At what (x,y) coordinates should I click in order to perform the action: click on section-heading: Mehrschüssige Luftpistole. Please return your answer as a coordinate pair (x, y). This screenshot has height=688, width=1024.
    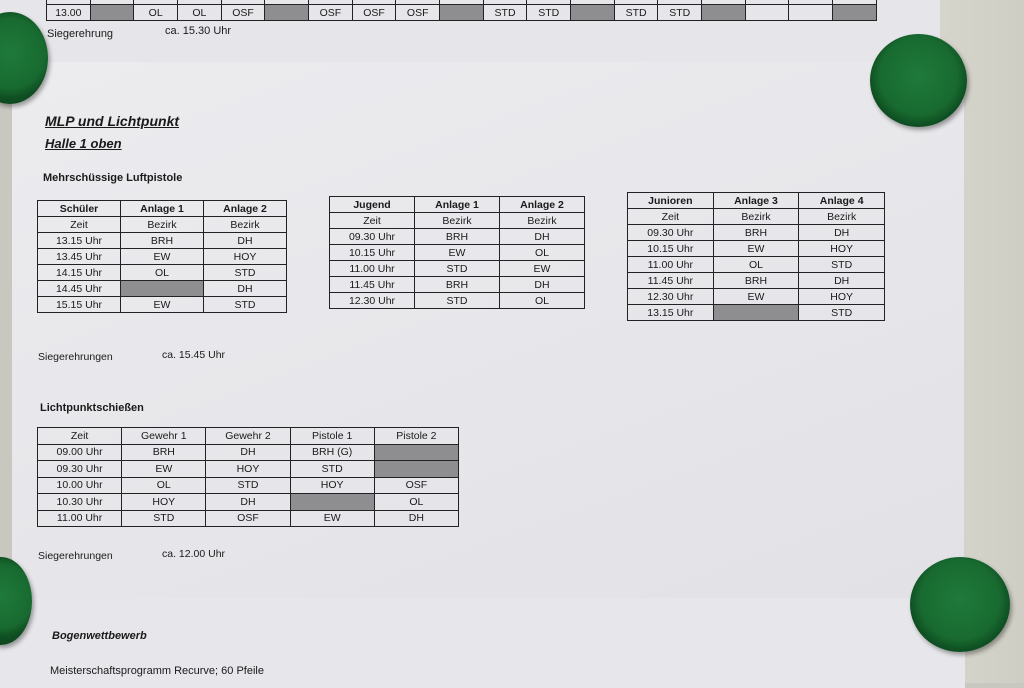
    Looking at the image, I should click on (113, 178).